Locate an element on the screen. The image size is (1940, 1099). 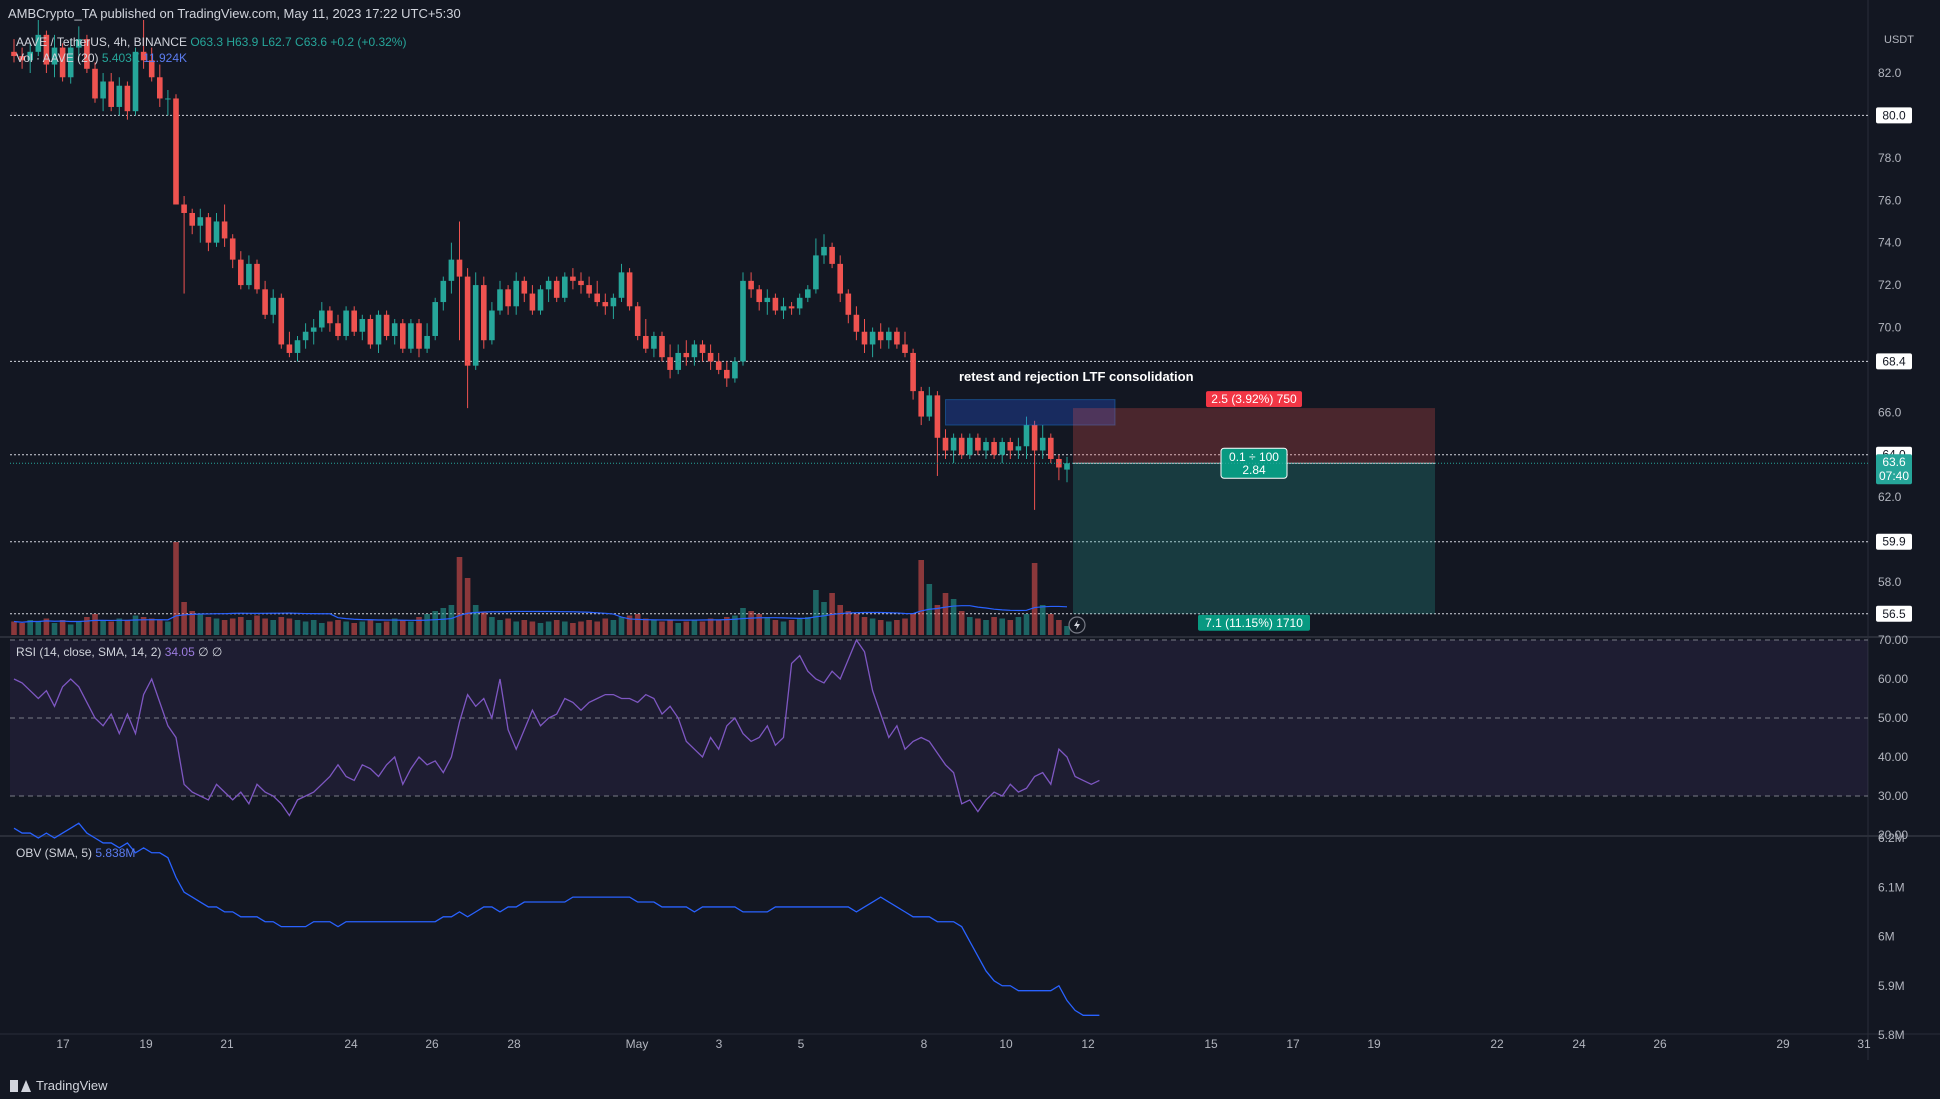
last-price-badge is located at coordinates (1894, 469).